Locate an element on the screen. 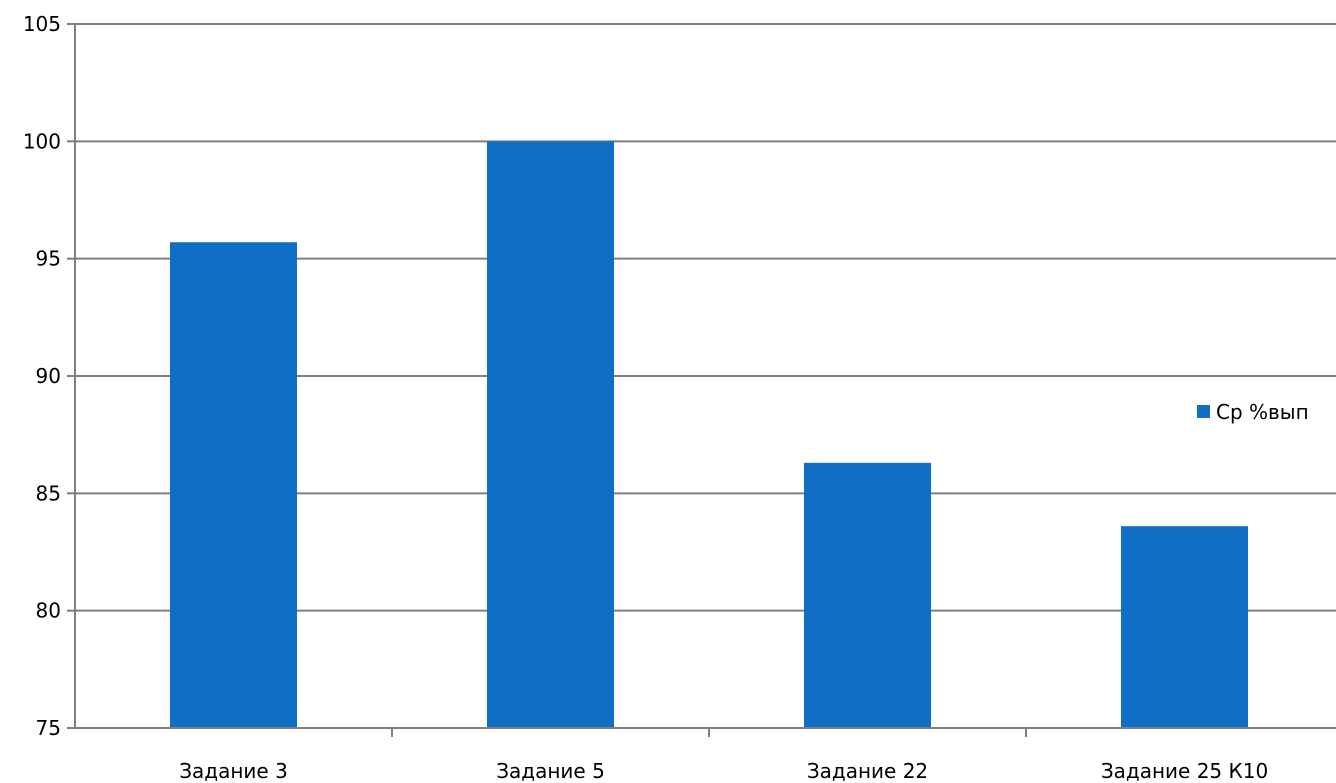 The image size is (1336, 783). y-tick-label: 75 is located at coordinates (48, 728).